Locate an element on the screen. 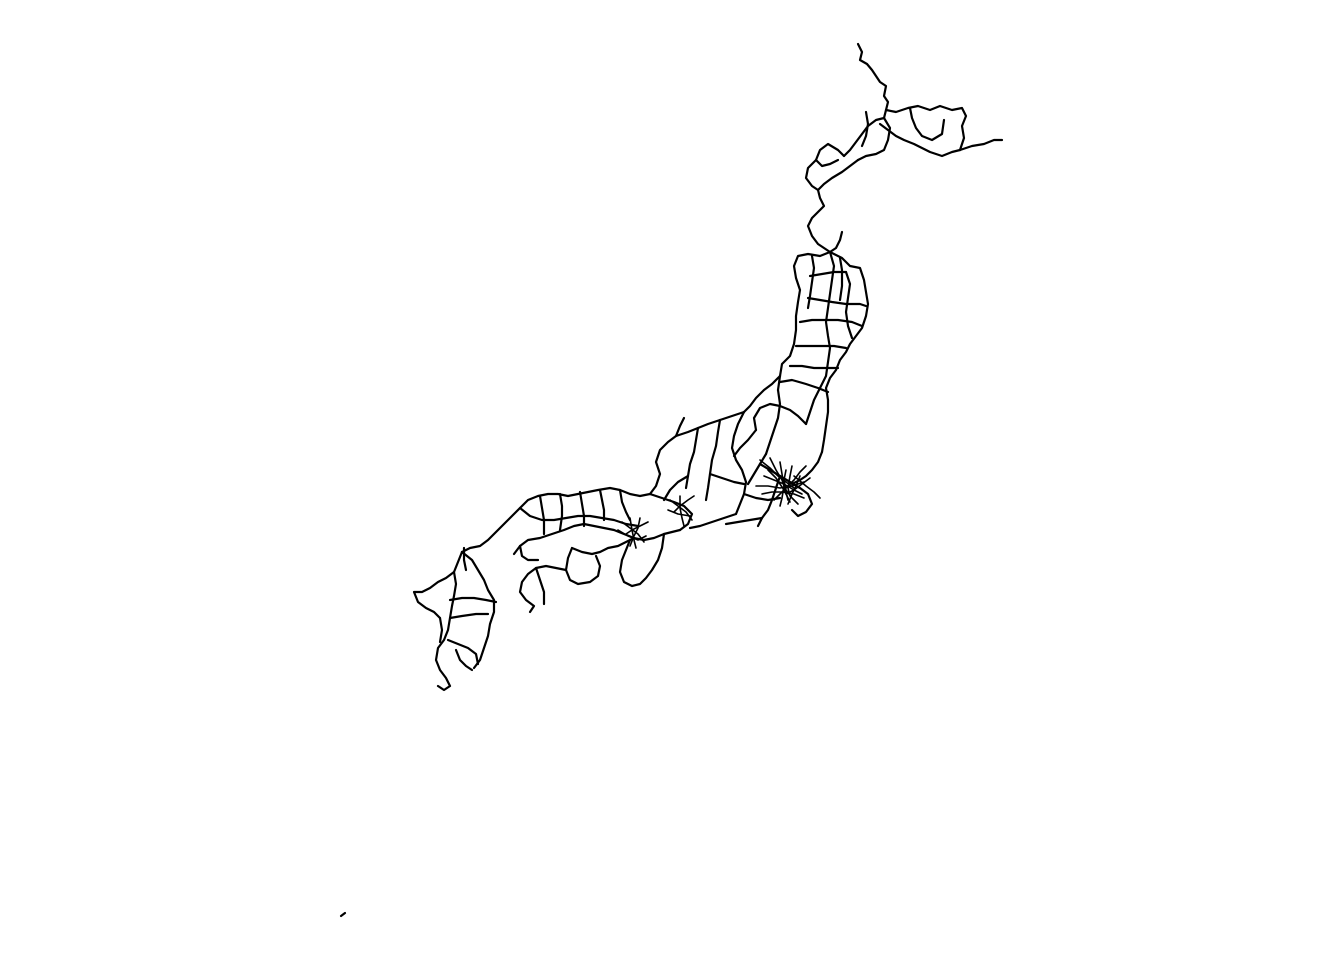 The image size is (1344, 960). tokyo-cluster is located at coordinates (788, 482).